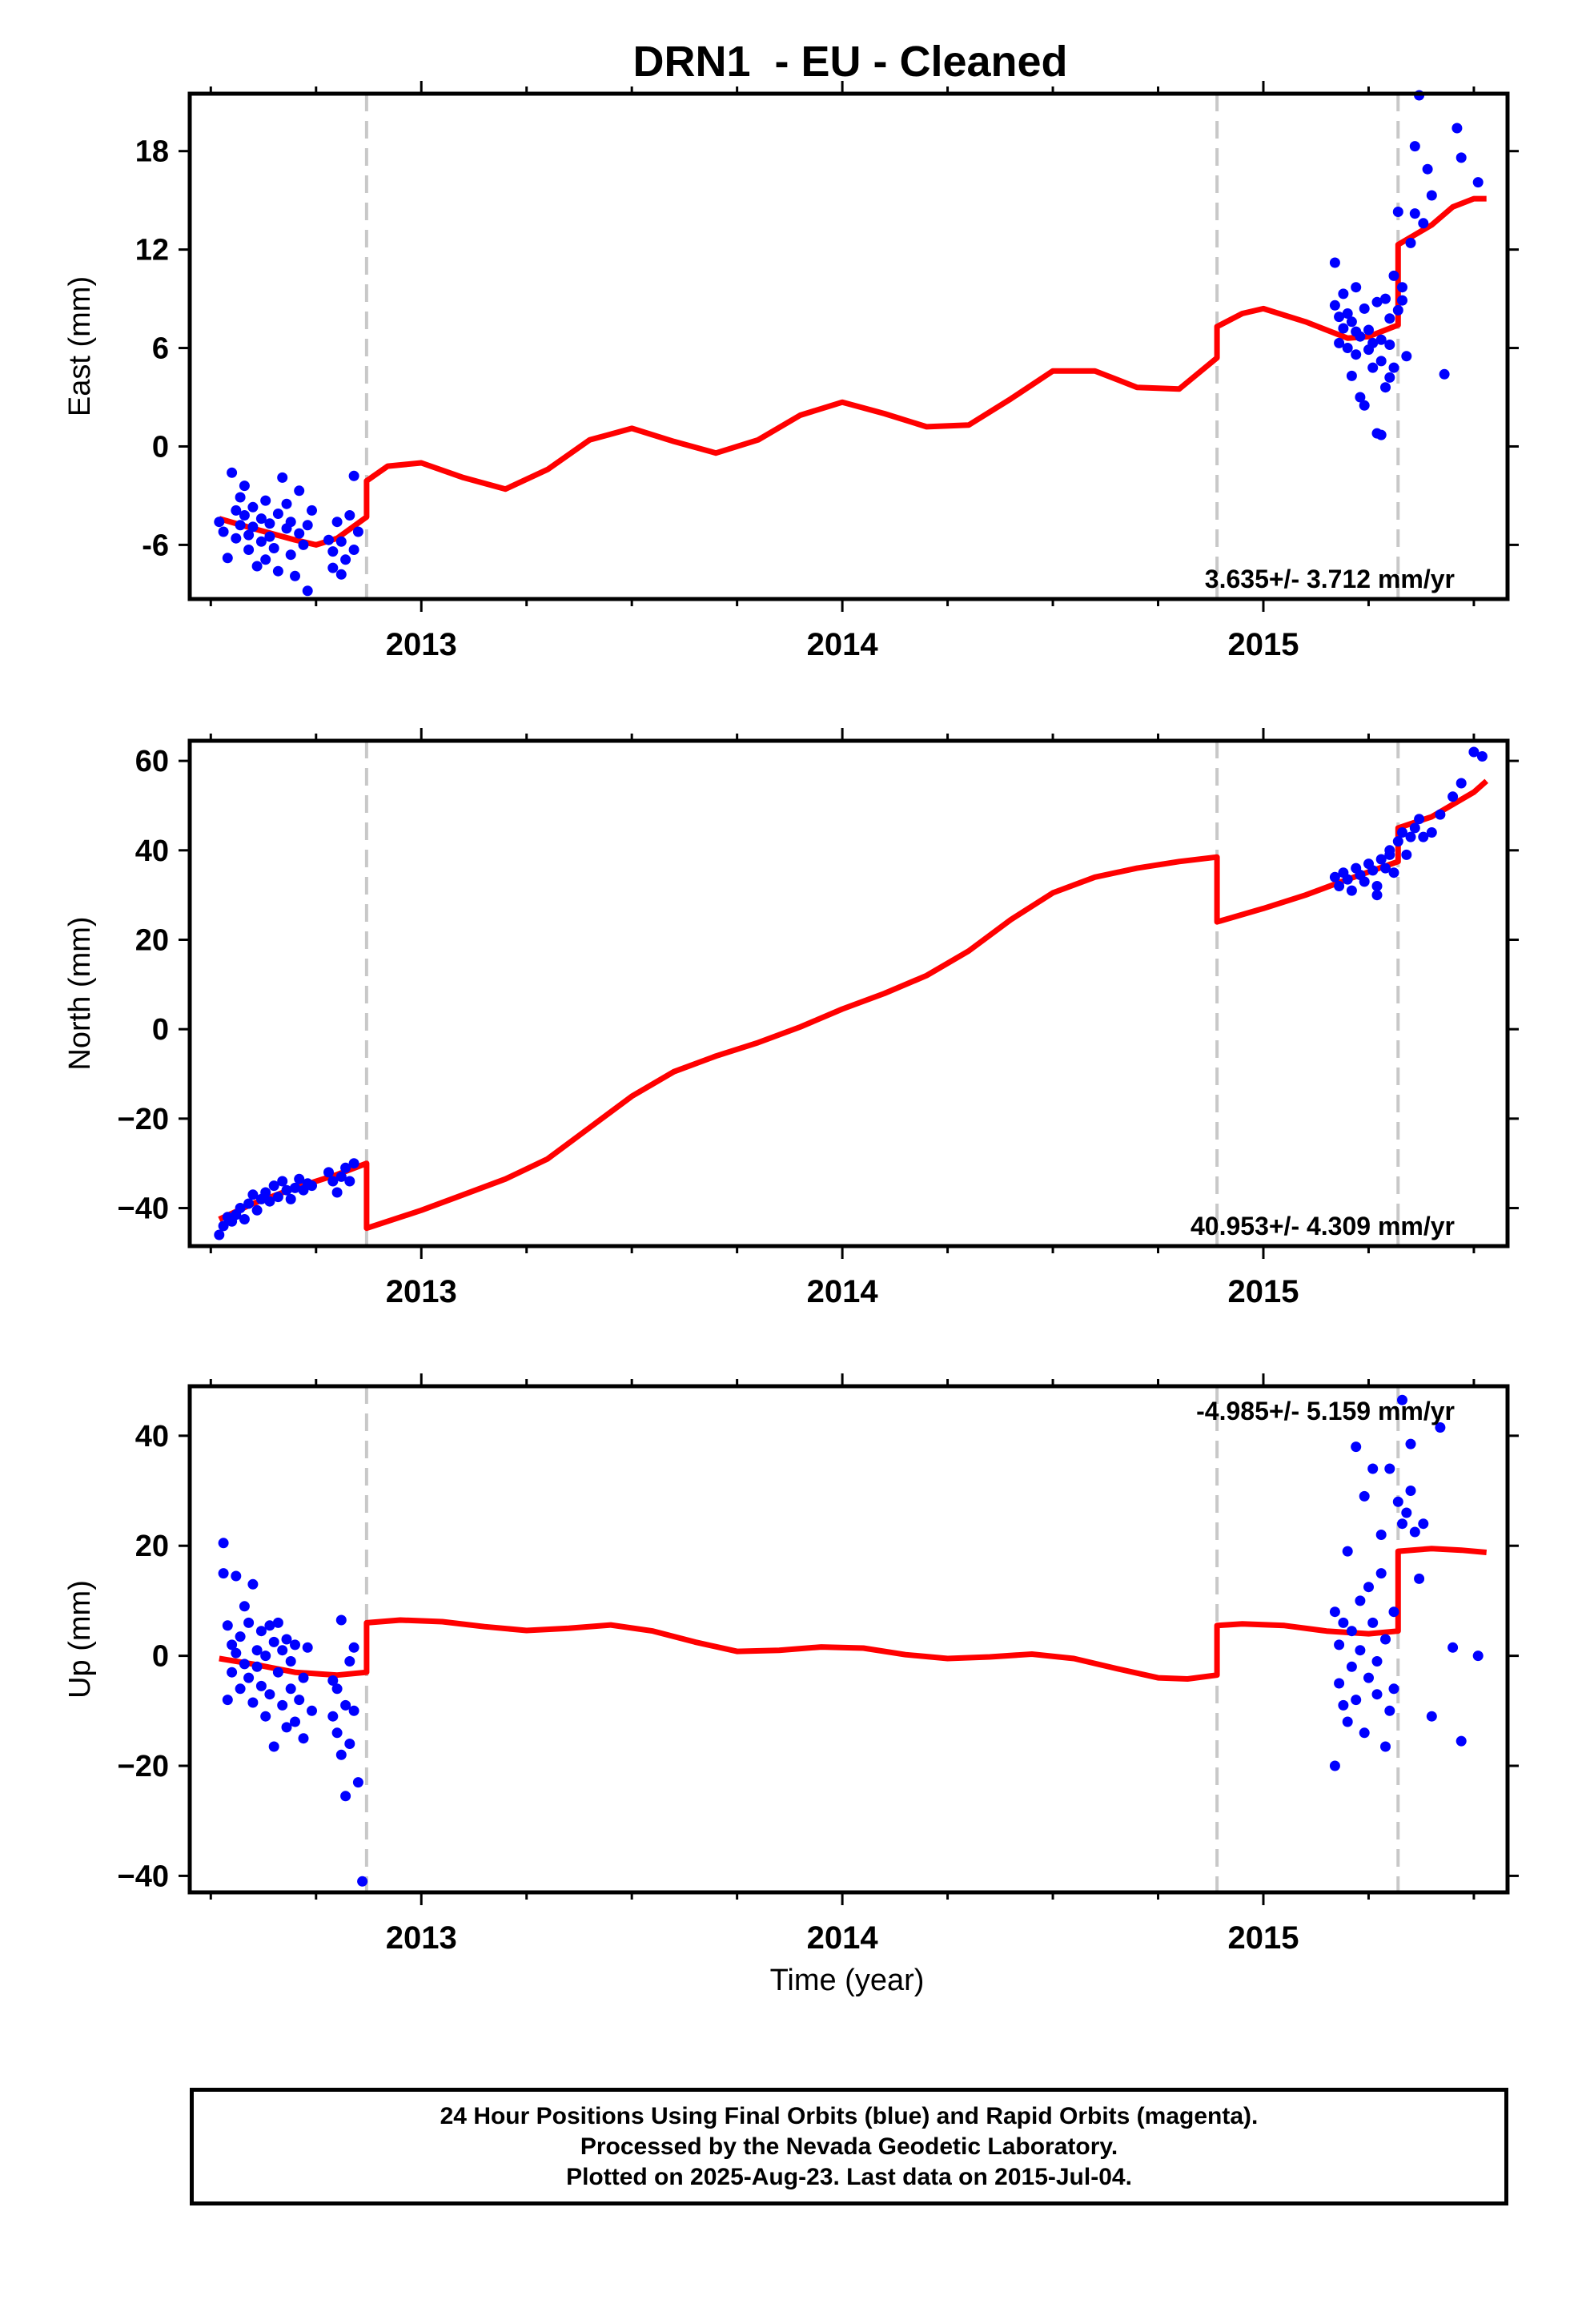  Describe the element at coordinates (161, 1030) in the screenshot. I see `north-y-tick-label: 0` at that location.